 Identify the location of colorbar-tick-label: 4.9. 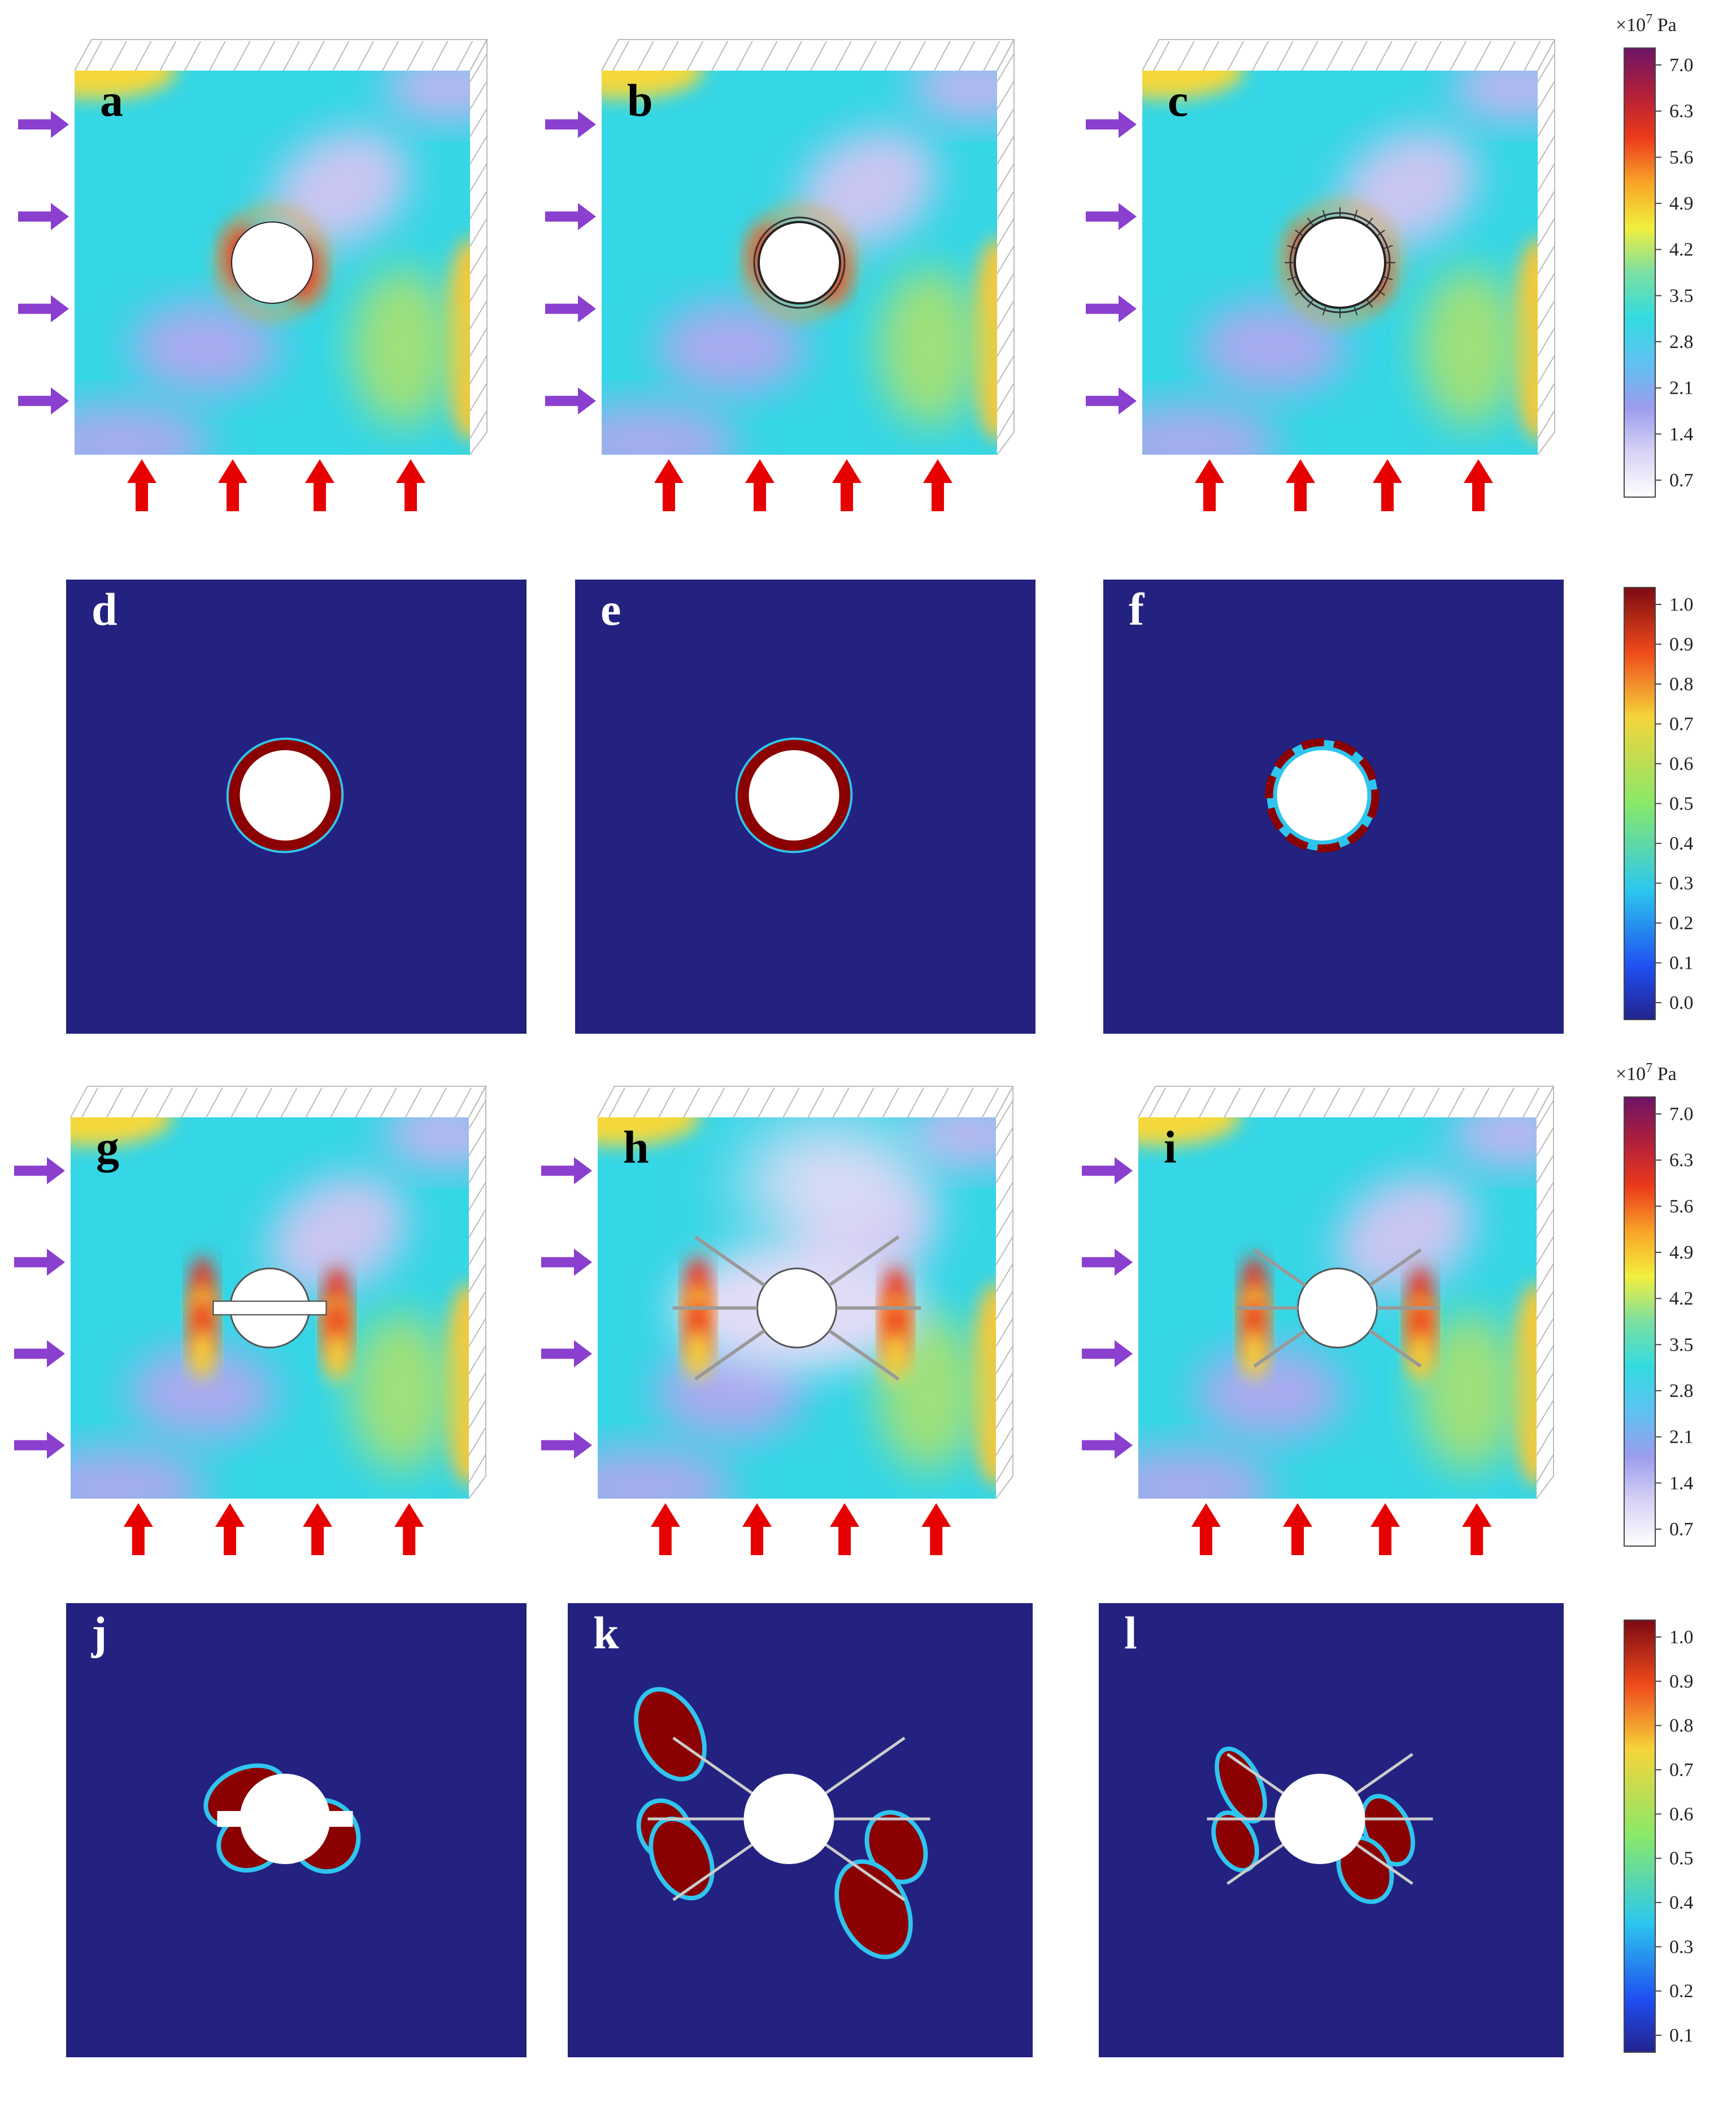
(1681, 203).